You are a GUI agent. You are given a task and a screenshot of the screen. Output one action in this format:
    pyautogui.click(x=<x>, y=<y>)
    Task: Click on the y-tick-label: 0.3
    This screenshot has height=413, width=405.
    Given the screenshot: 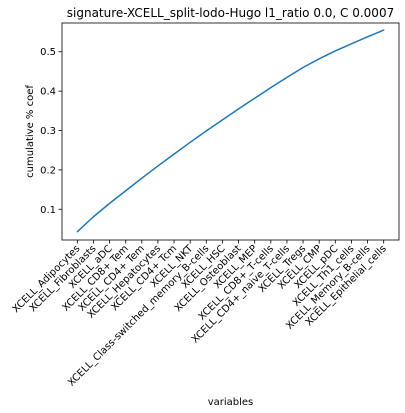 What is the action you would take?
    pyautogui.click(x=48, y=131)
    